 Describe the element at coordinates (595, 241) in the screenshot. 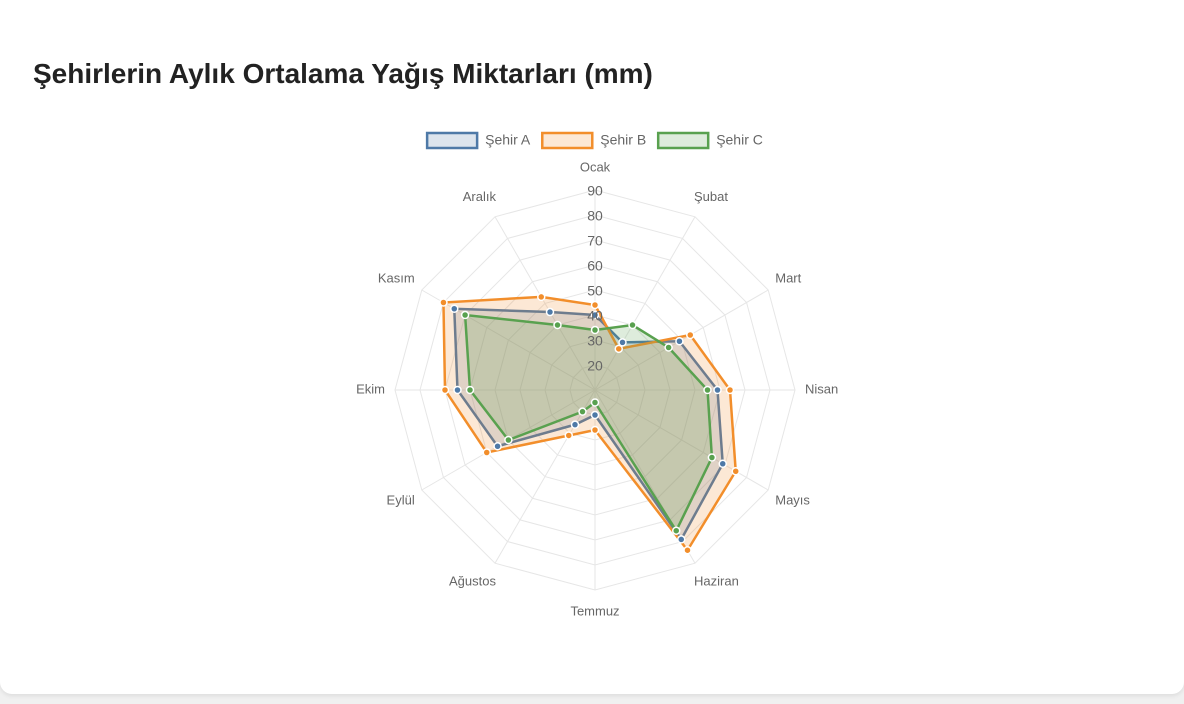

I see `r-tick-label: 70` at that location.